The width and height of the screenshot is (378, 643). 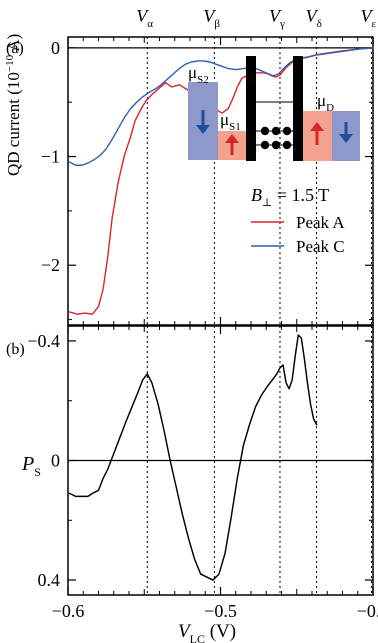 What do you see at coordinates (13, 105) in the screenshot?
I see `top-y-axis-label: QD current (10−10 A)` at bounding box center [13, 105].